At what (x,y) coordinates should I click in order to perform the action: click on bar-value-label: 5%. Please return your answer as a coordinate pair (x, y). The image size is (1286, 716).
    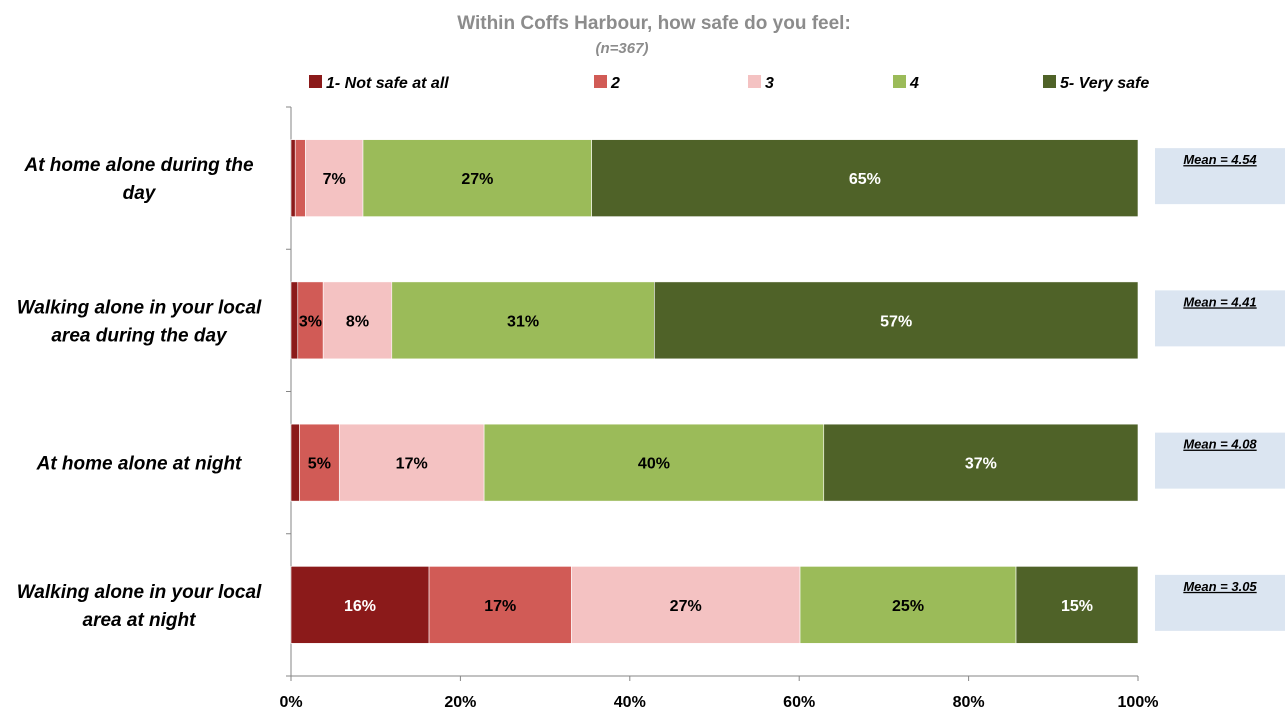
    Looking at the image, I should click on (319, 464).